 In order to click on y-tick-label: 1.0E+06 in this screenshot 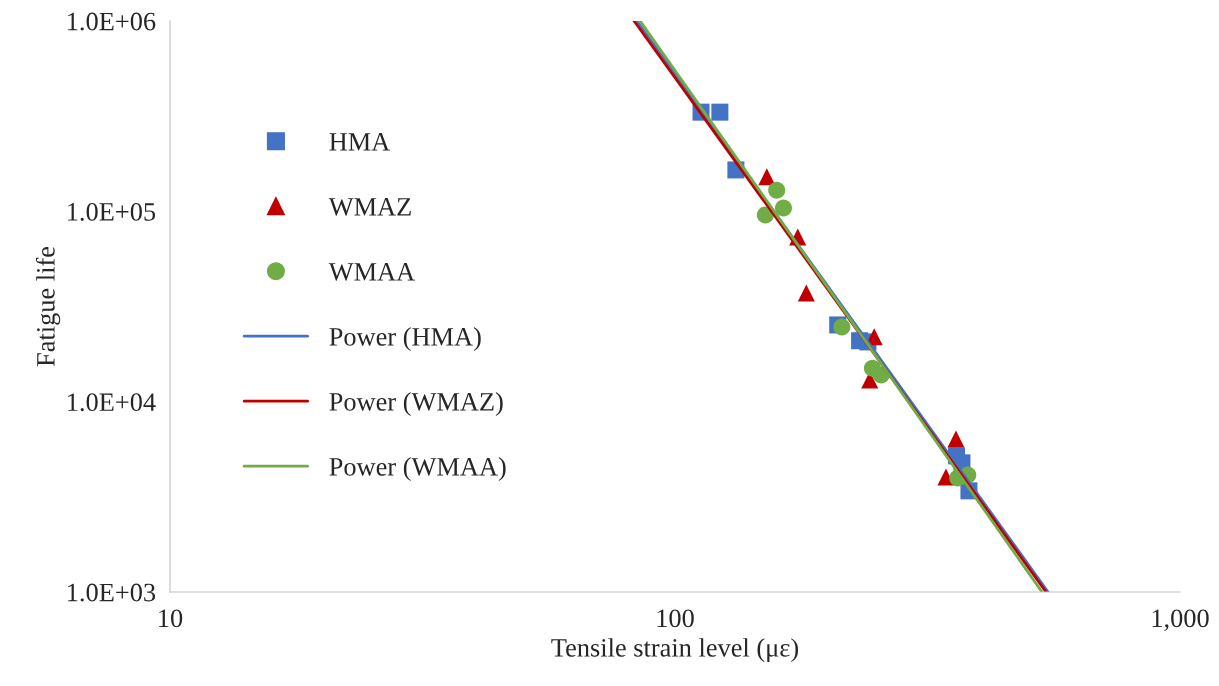, I will do `click(112, 21)`.